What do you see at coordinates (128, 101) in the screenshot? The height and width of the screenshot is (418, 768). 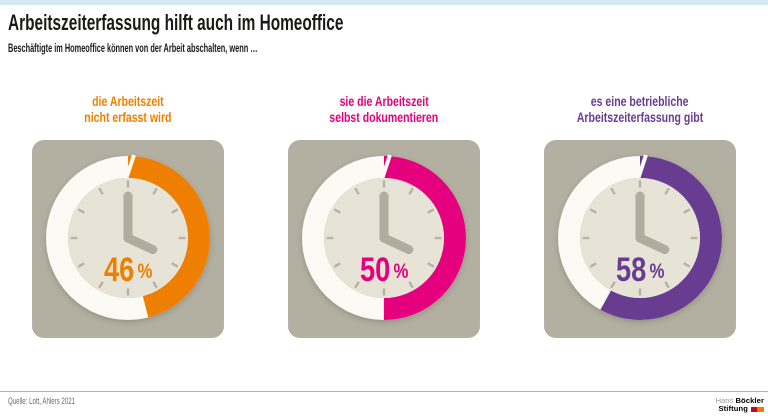 I see `chart-label-line-1: die Arbeitszeit` at bounding box center [128, 101].